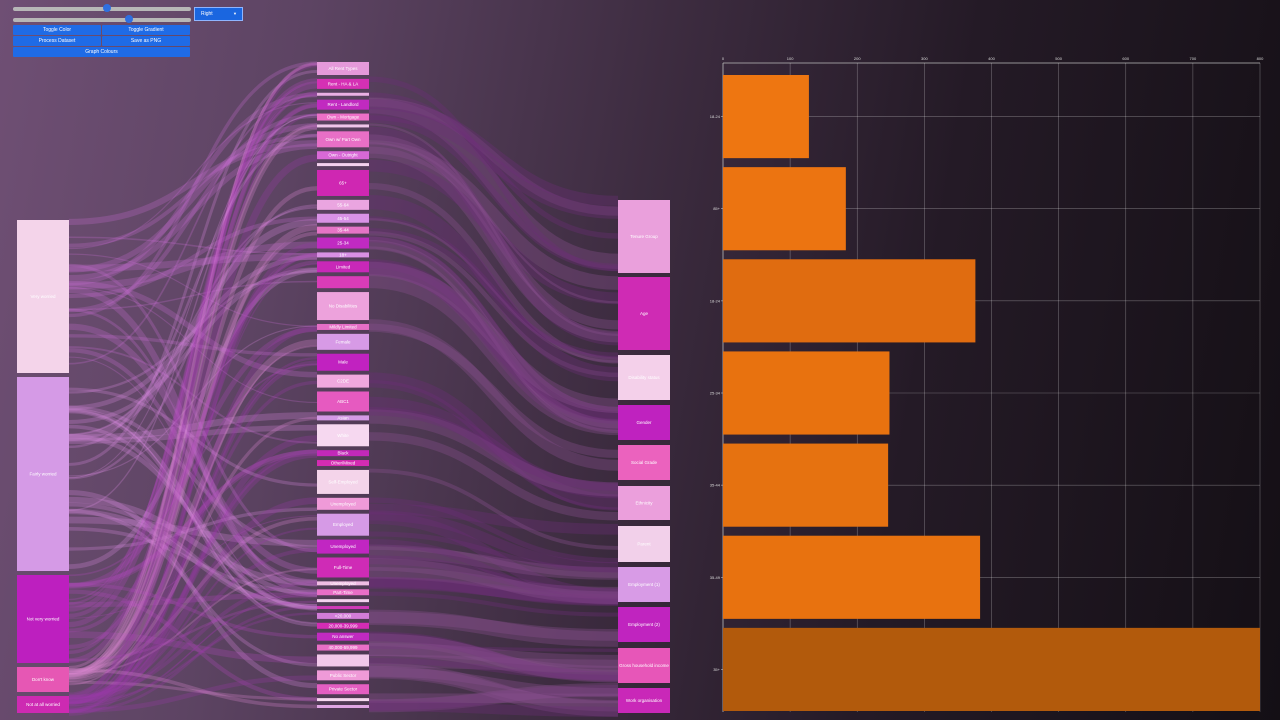  What do you see at coordinates (790, 58) in the screenshot?
I see `x-tick-label: 100` at bounding box center [790, 58].